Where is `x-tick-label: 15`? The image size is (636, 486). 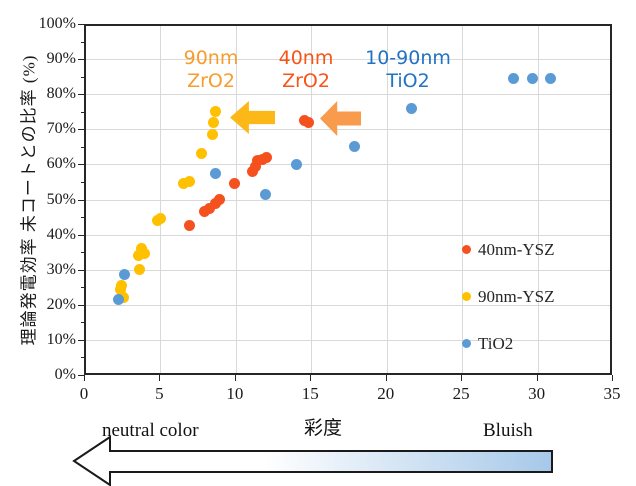
x-tick-label: 15 is located at coordinates (310, 393).